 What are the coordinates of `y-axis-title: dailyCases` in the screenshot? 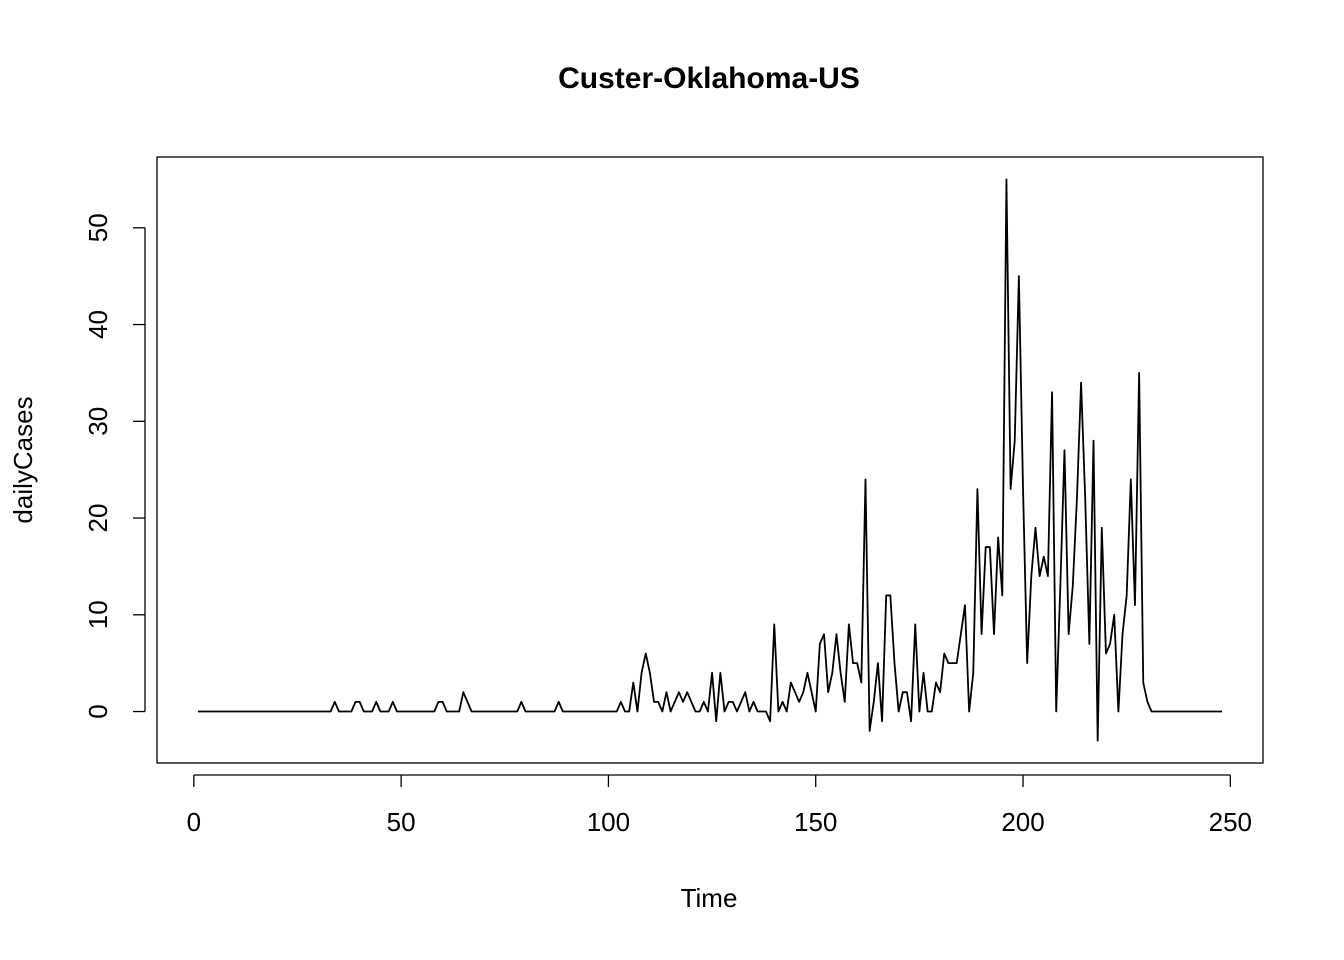 It's located at (23, 459).